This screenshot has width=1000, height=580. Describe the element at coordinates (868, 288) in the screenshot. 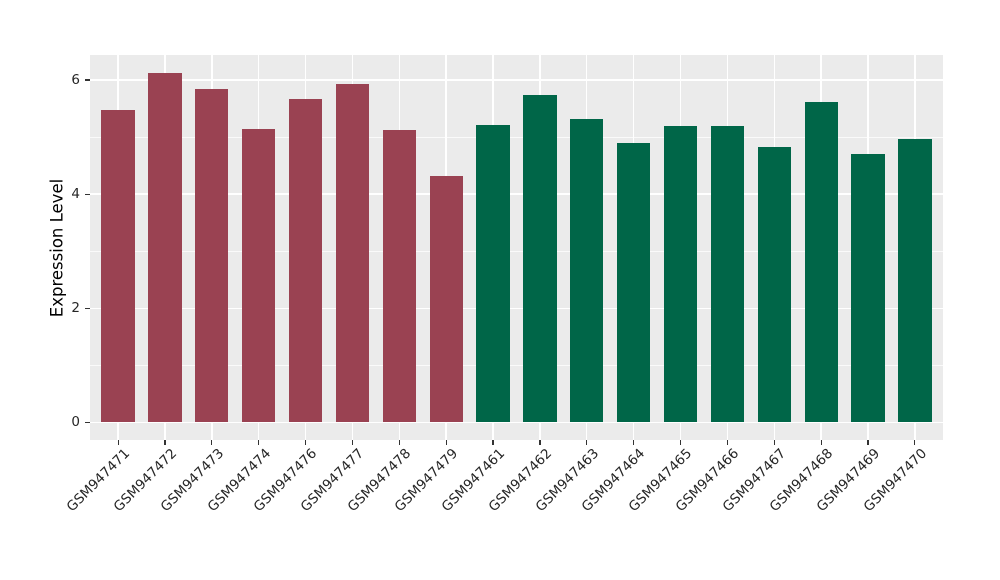

I see `bar-GSM947469` at that location.